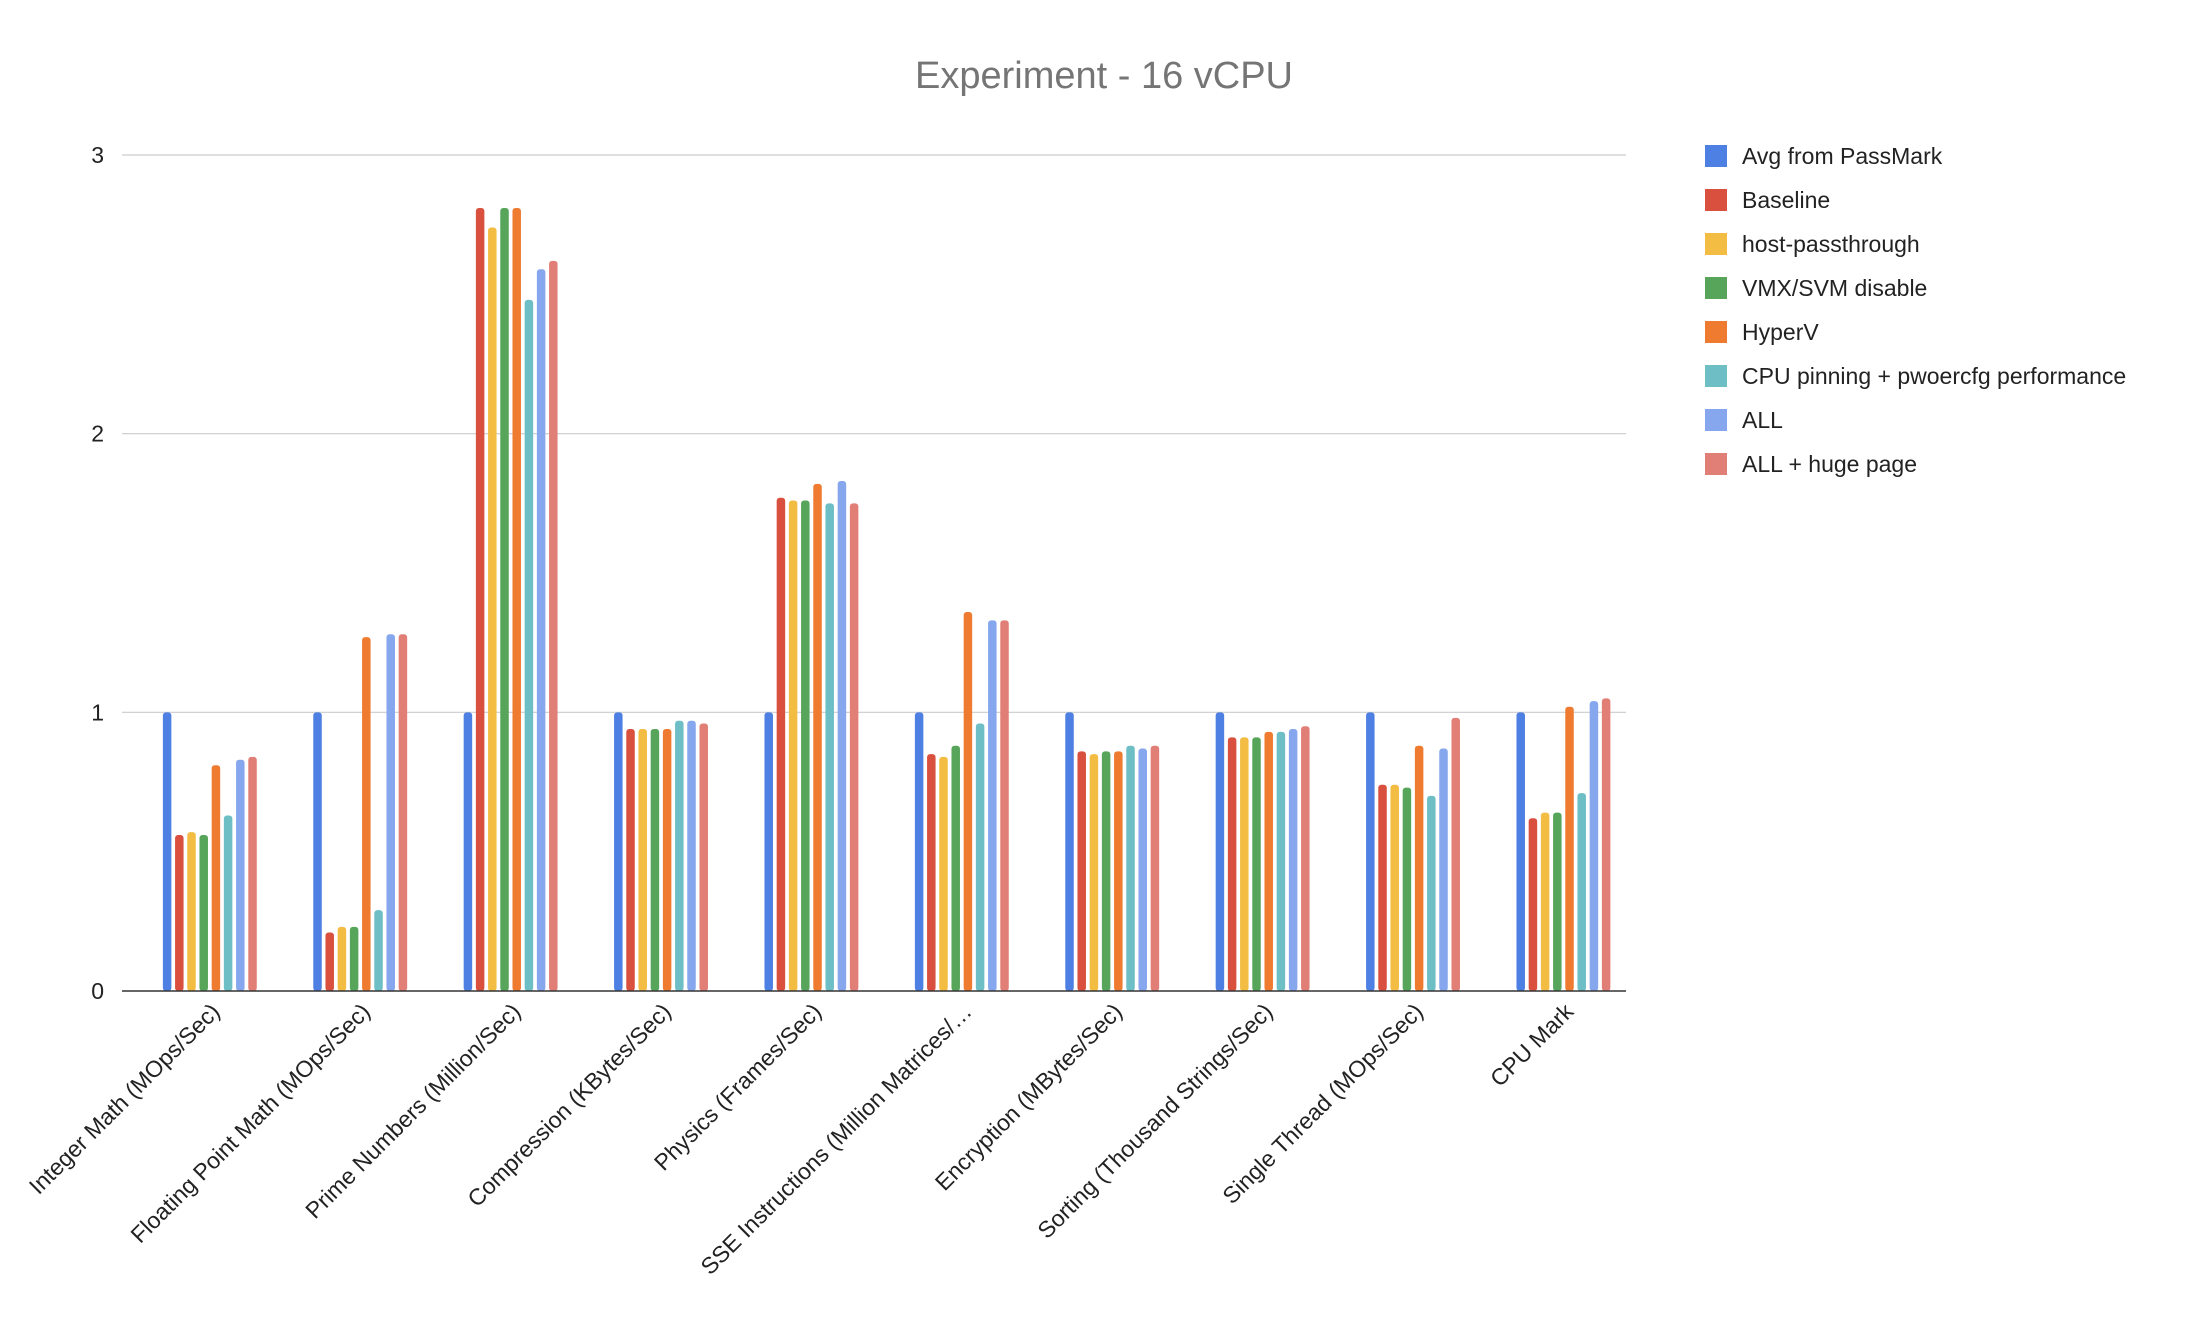 The image size is (2188, 1330). Describe the element at coordinates (1831, 244) in the screenshot. I see `legend-label: host-passthrough` at that location.